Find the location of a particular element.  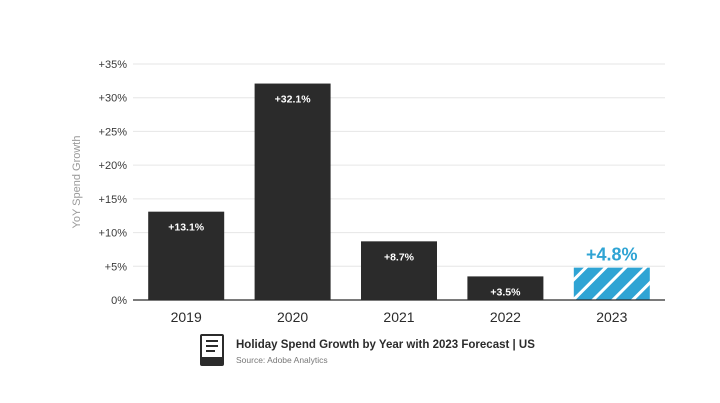

x-tick-label: 2021 is located at coordinates (398, 317).